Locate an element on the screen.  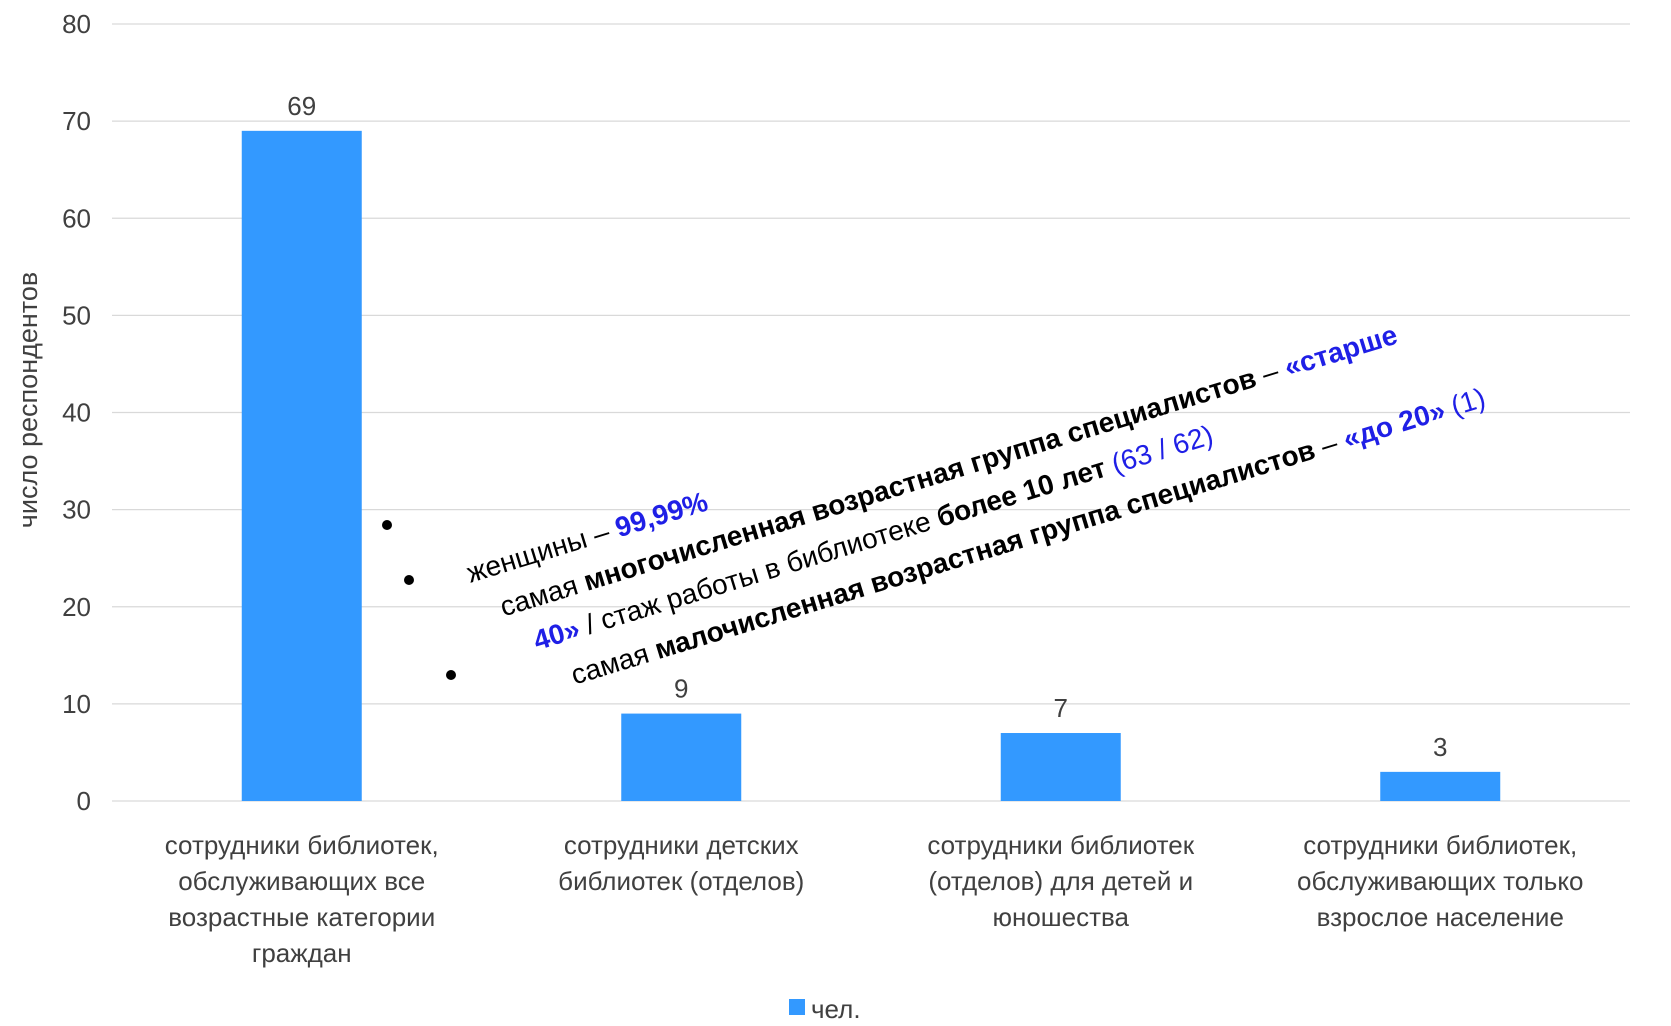
y-tick-label: 10 is located at coordinates (76, 704).